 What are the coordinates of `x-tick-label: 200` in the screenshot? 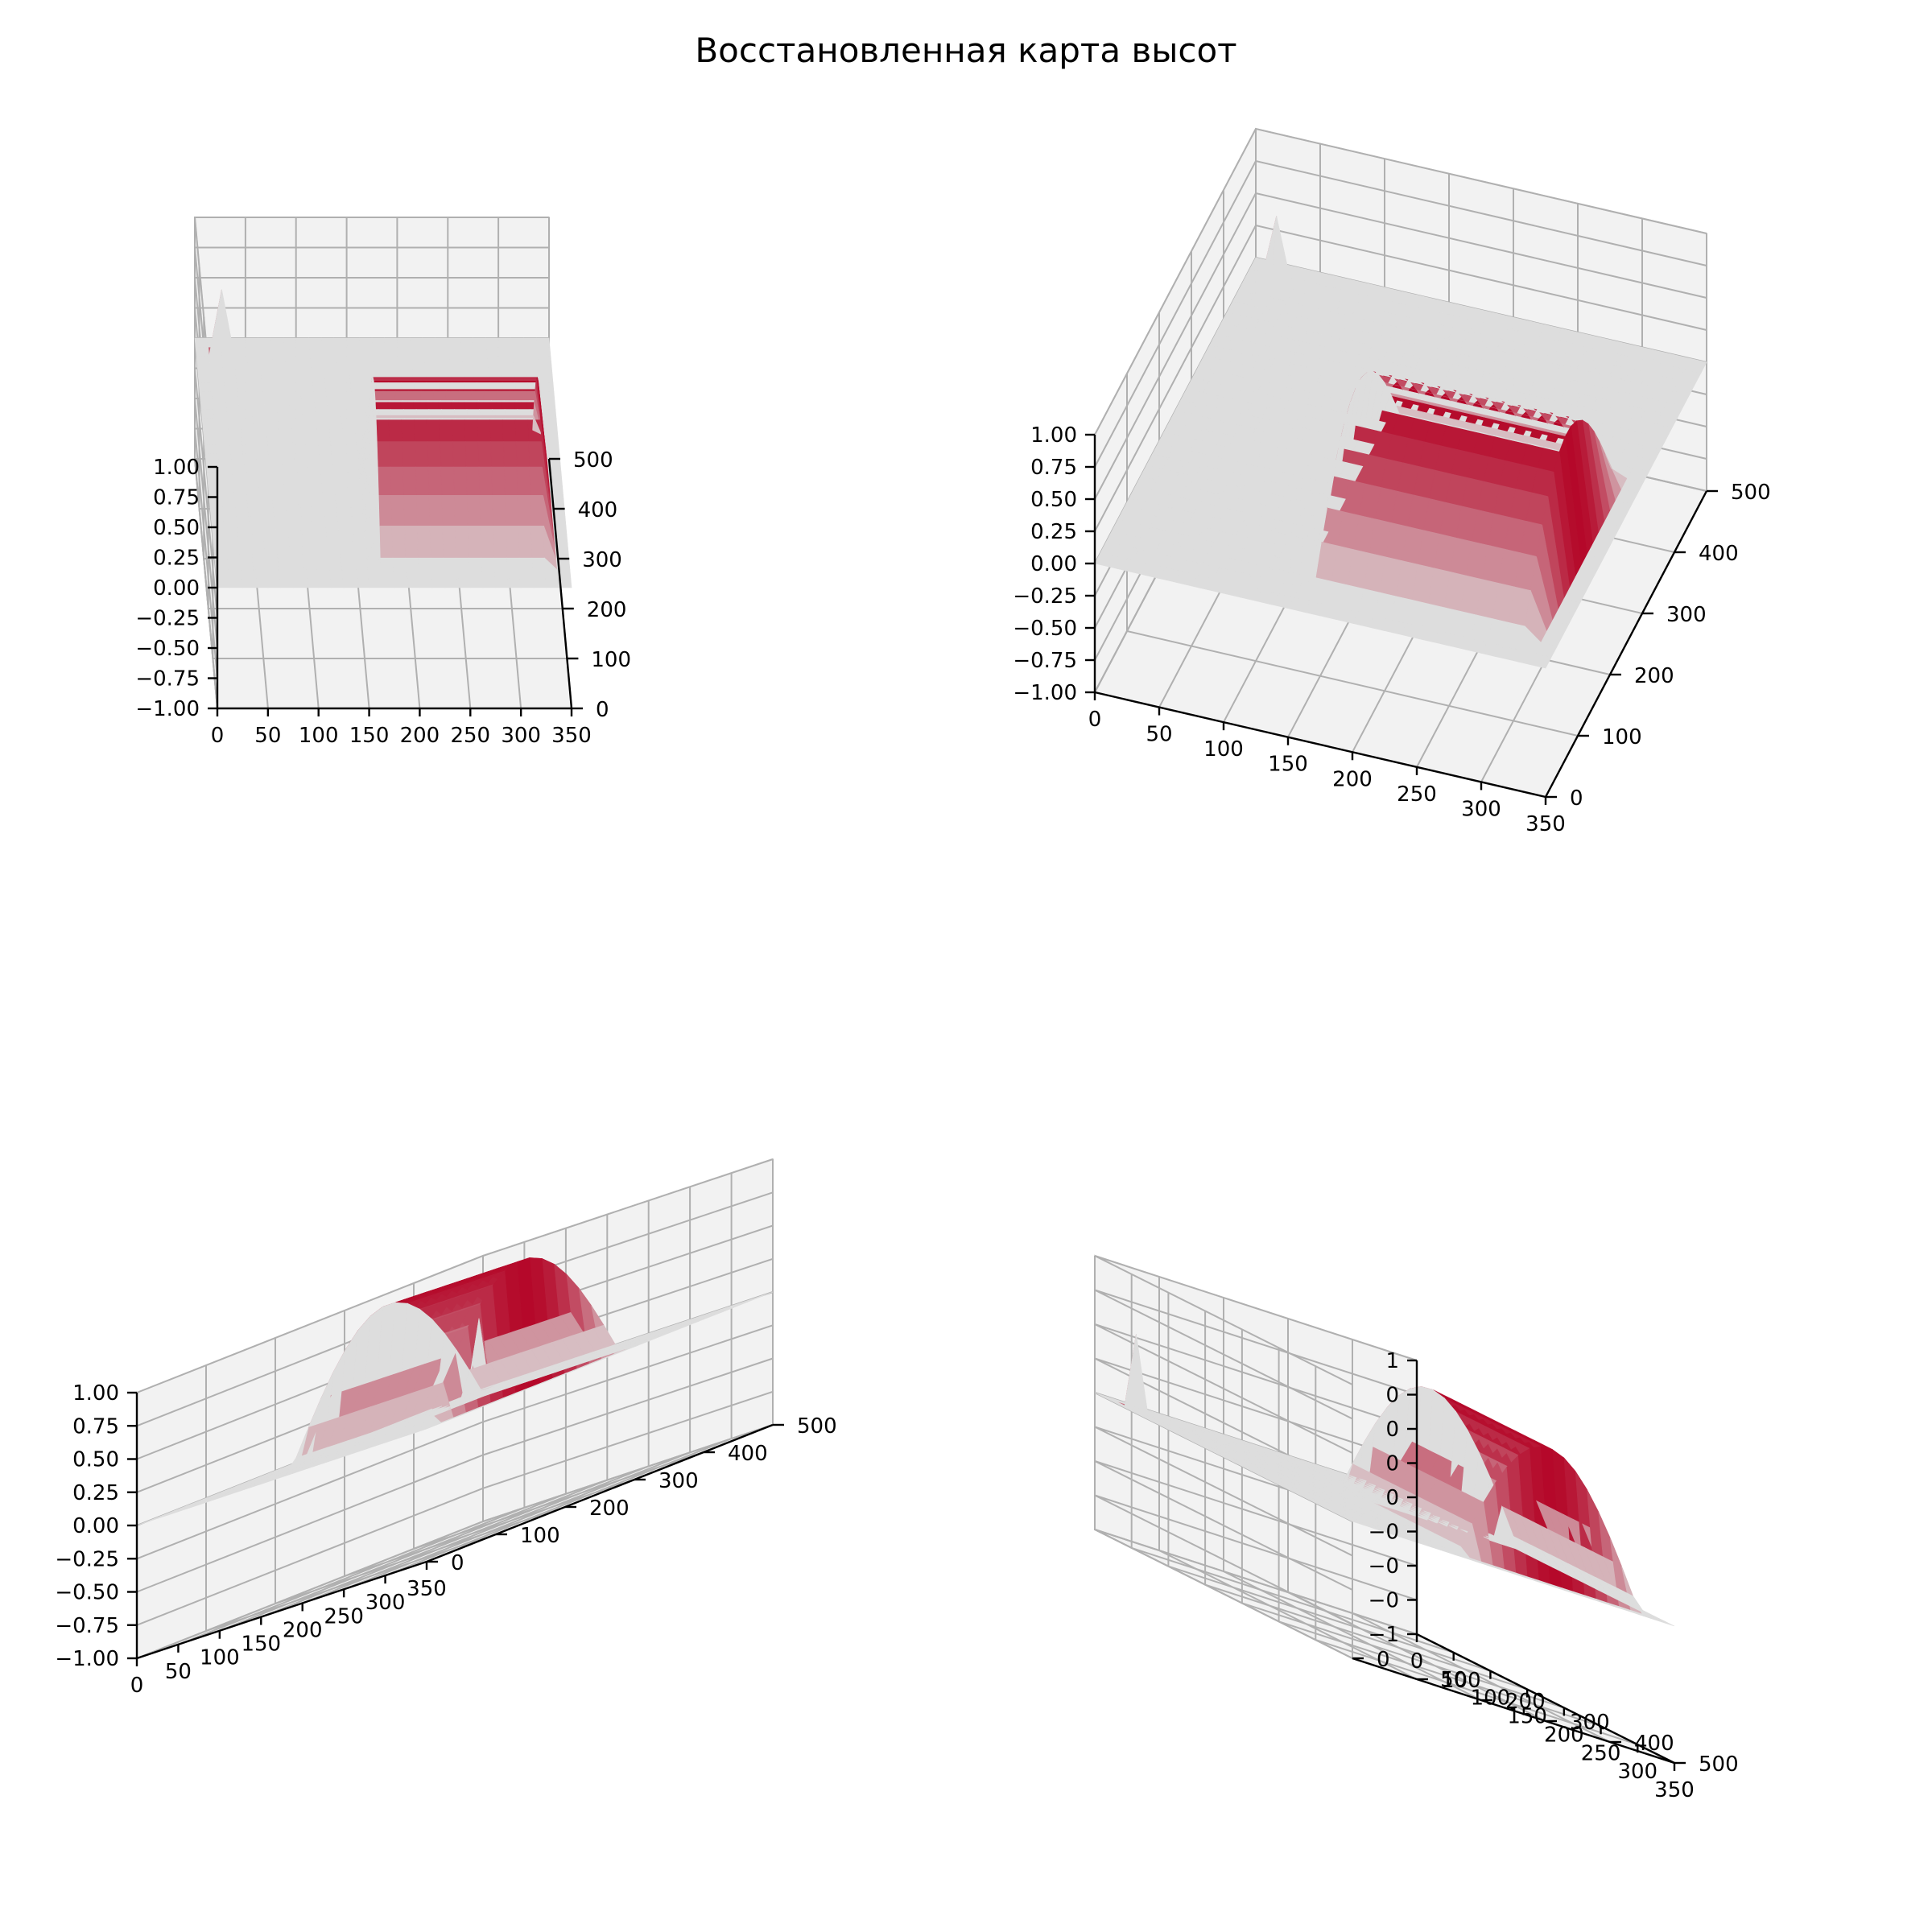 It's located at (303, 1630).